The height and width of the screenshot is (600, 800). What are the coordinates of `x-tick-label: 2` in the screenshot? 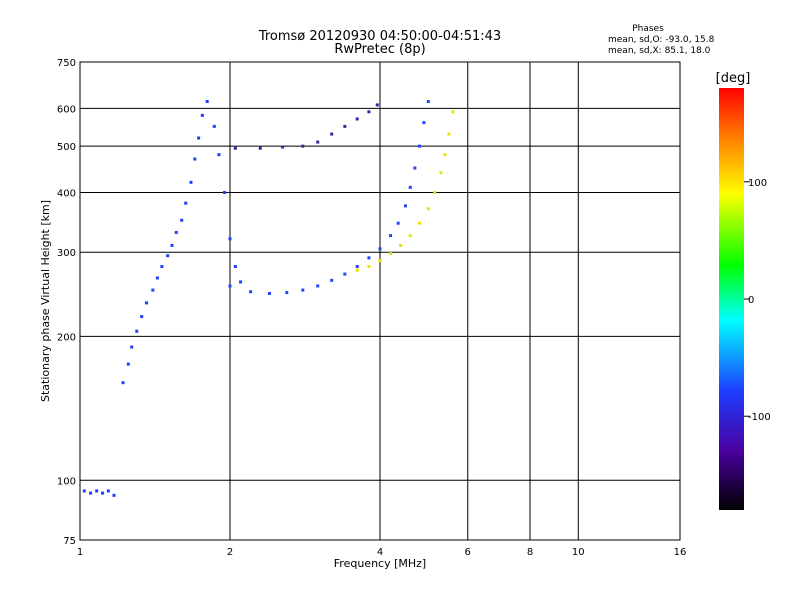 It's located at (230, 552).